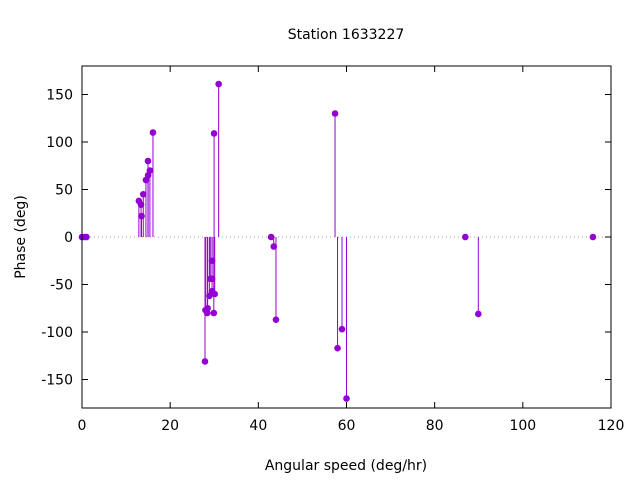 Image resolution: width=640 pixels, height=480 pixels. I want to click on x-tick-label: 40, so click(258, 426).